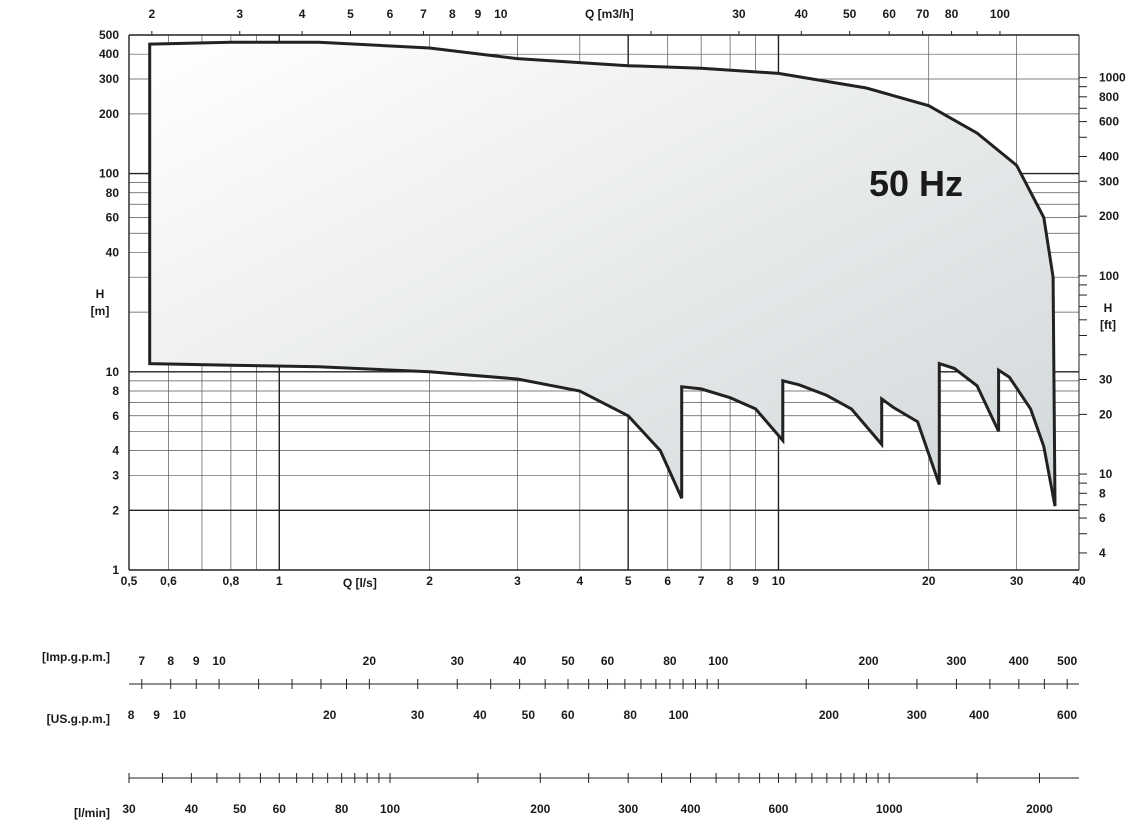 Image resolution: width=1136 pixels, height=833 pixels. Describe the element at coordinates (1067, 661) in the screenshot. I see `flow-scale-tick-label: 500` at that location.